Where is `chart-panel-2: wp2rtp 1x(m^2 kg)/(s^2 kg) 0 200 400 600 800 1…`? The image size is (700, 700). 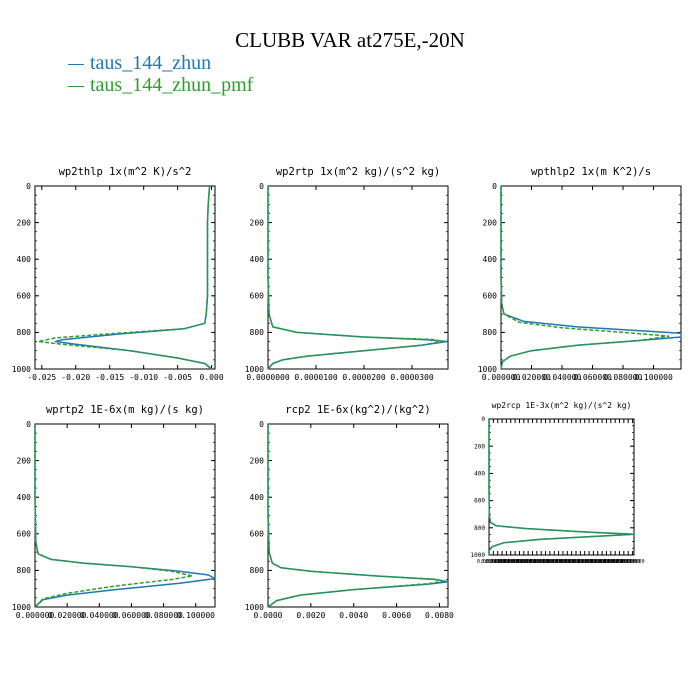 chart-panel-2: wp2rtp 1x(m^2 kg)/(s^2 kg) 0 200 400 600 800 1… is located at coordinates (347, 274).